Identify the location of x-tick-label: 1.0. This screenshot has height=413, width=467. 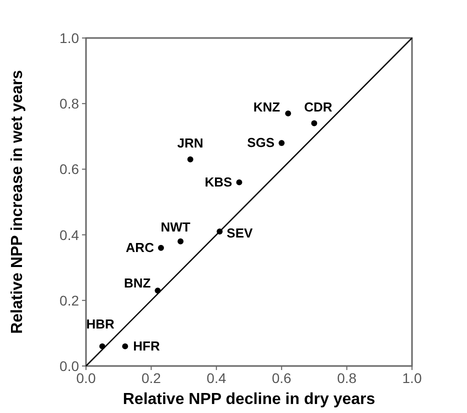
(412, 378).